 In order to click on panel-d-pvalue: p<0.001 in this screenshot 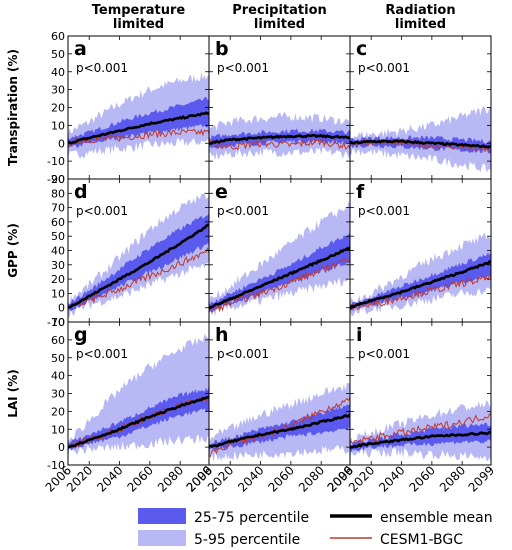, I will do `click(102, 211)`.